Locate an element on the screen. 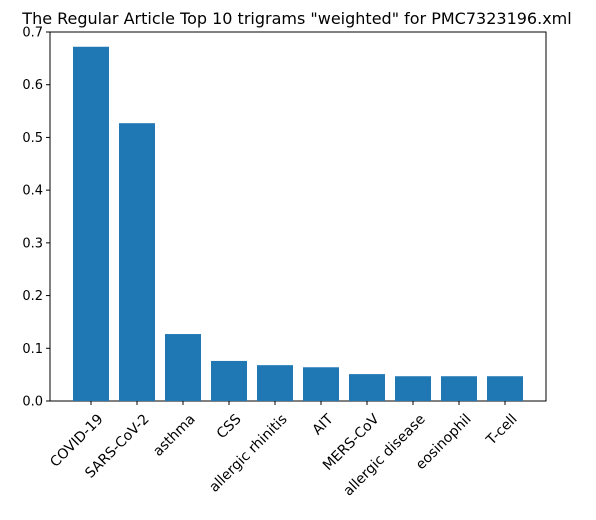  y-tick-label-1: 0.1 is located at coordinates (32, 349).